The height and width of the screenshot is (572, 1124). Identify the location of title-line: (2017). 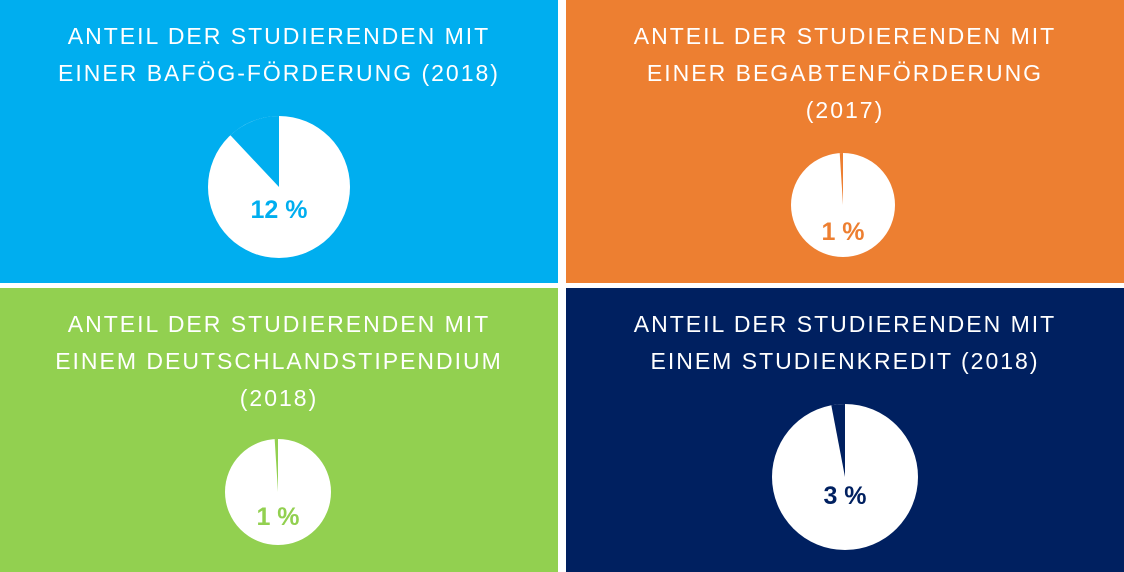
(845, 110).